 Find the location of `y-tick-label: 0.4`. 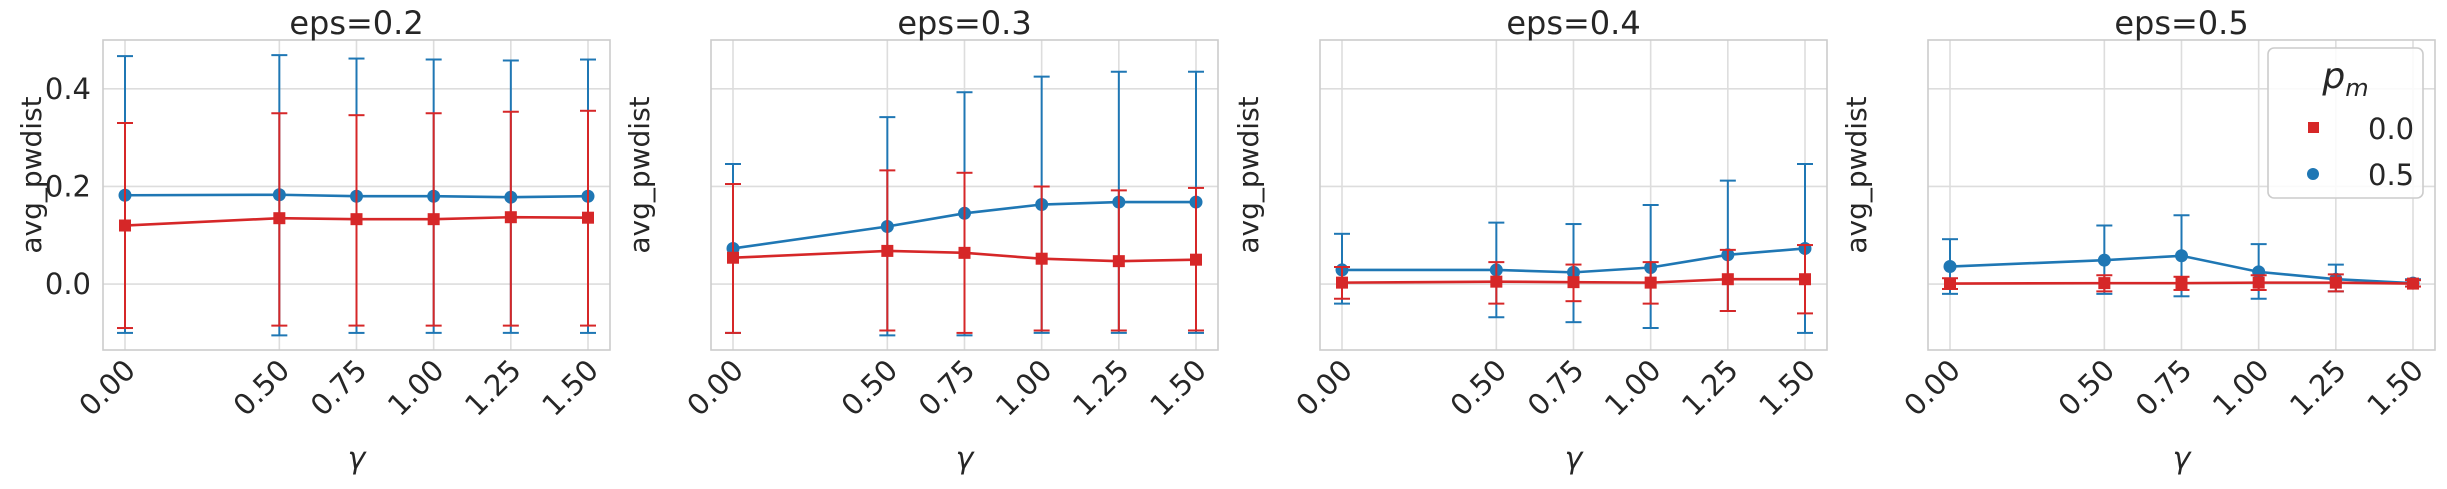

y-tick-label: 0.4 is located at coordinates (68, 89).